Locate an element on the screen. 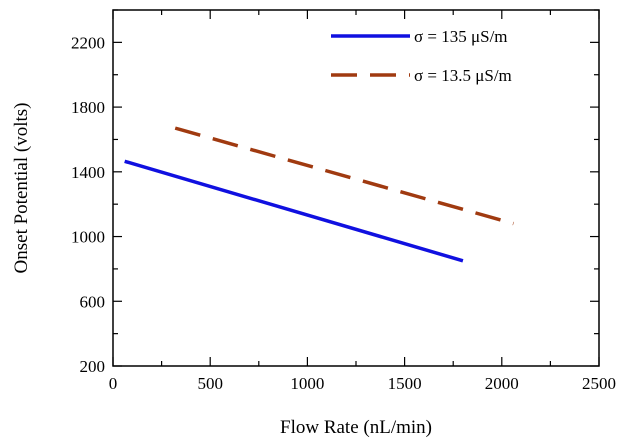 This screenshot has height=444, width=619. y-tick-label: 1800 is located at coordinates (88, 107).